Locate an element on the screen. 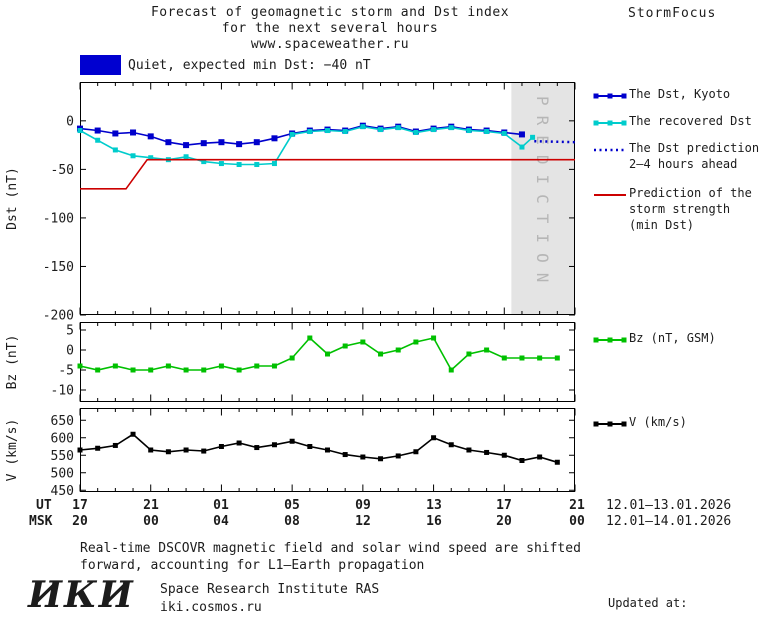 This screenshot has height=620, width=760. y-axis-title: Dst (nT) is located at coordinates (12, 198).